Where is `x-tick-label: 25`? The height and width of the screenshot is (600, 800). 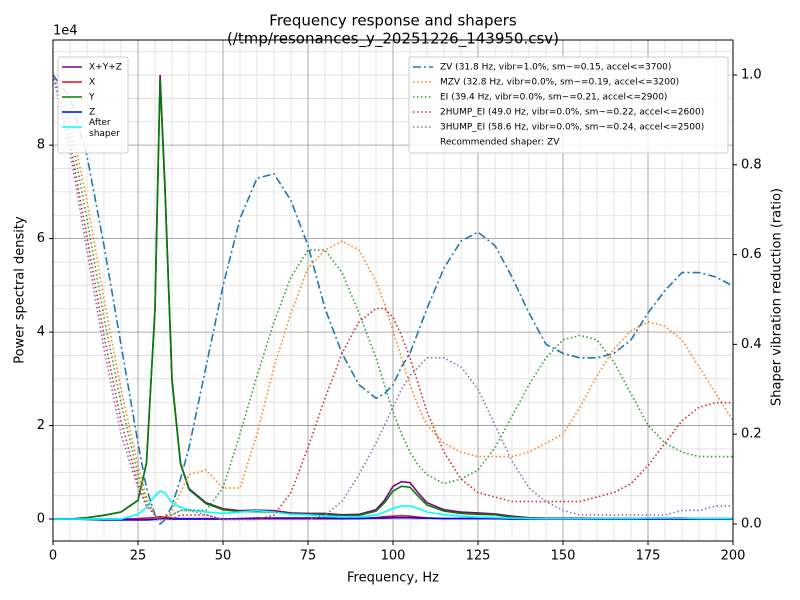
x-tick-label: 25 is located at coordinates (138, 556).